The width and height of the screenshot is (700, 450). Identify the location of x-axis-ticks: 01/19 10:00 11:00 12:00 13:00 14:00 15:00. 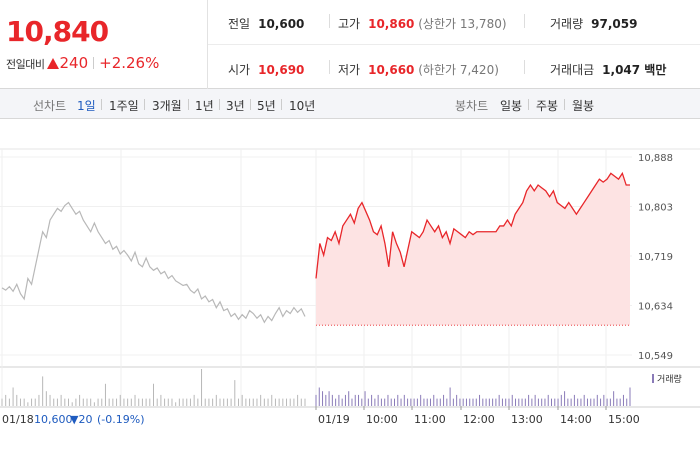
(477, 416).